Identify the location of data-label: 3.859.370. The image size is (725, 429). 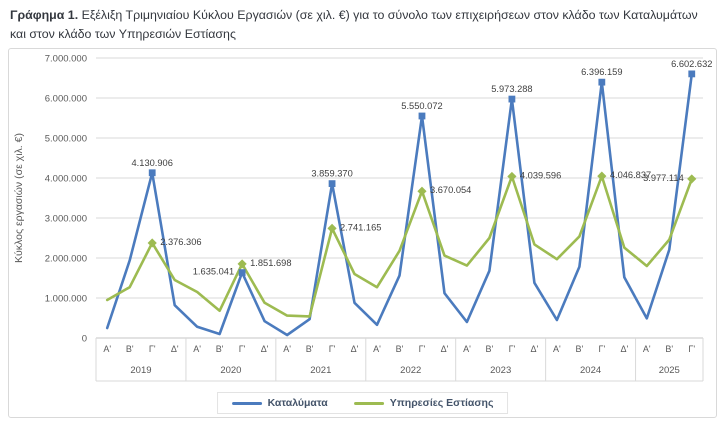
(331, 174).